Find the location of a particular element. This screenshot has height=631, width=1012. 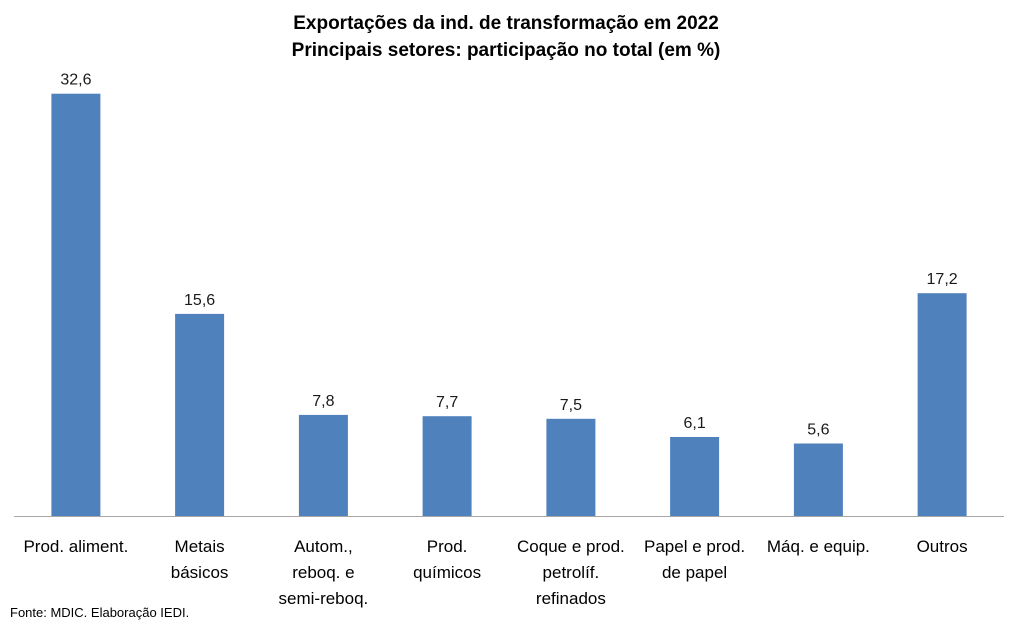

data-label: 32,6 is located at coordinates (75, 80).